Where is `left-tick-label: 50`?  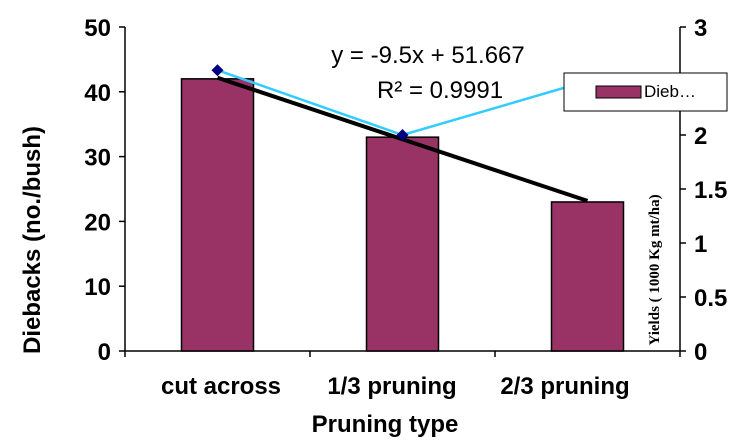 left-tick-label: 50 is located at coordinates (97, 28).